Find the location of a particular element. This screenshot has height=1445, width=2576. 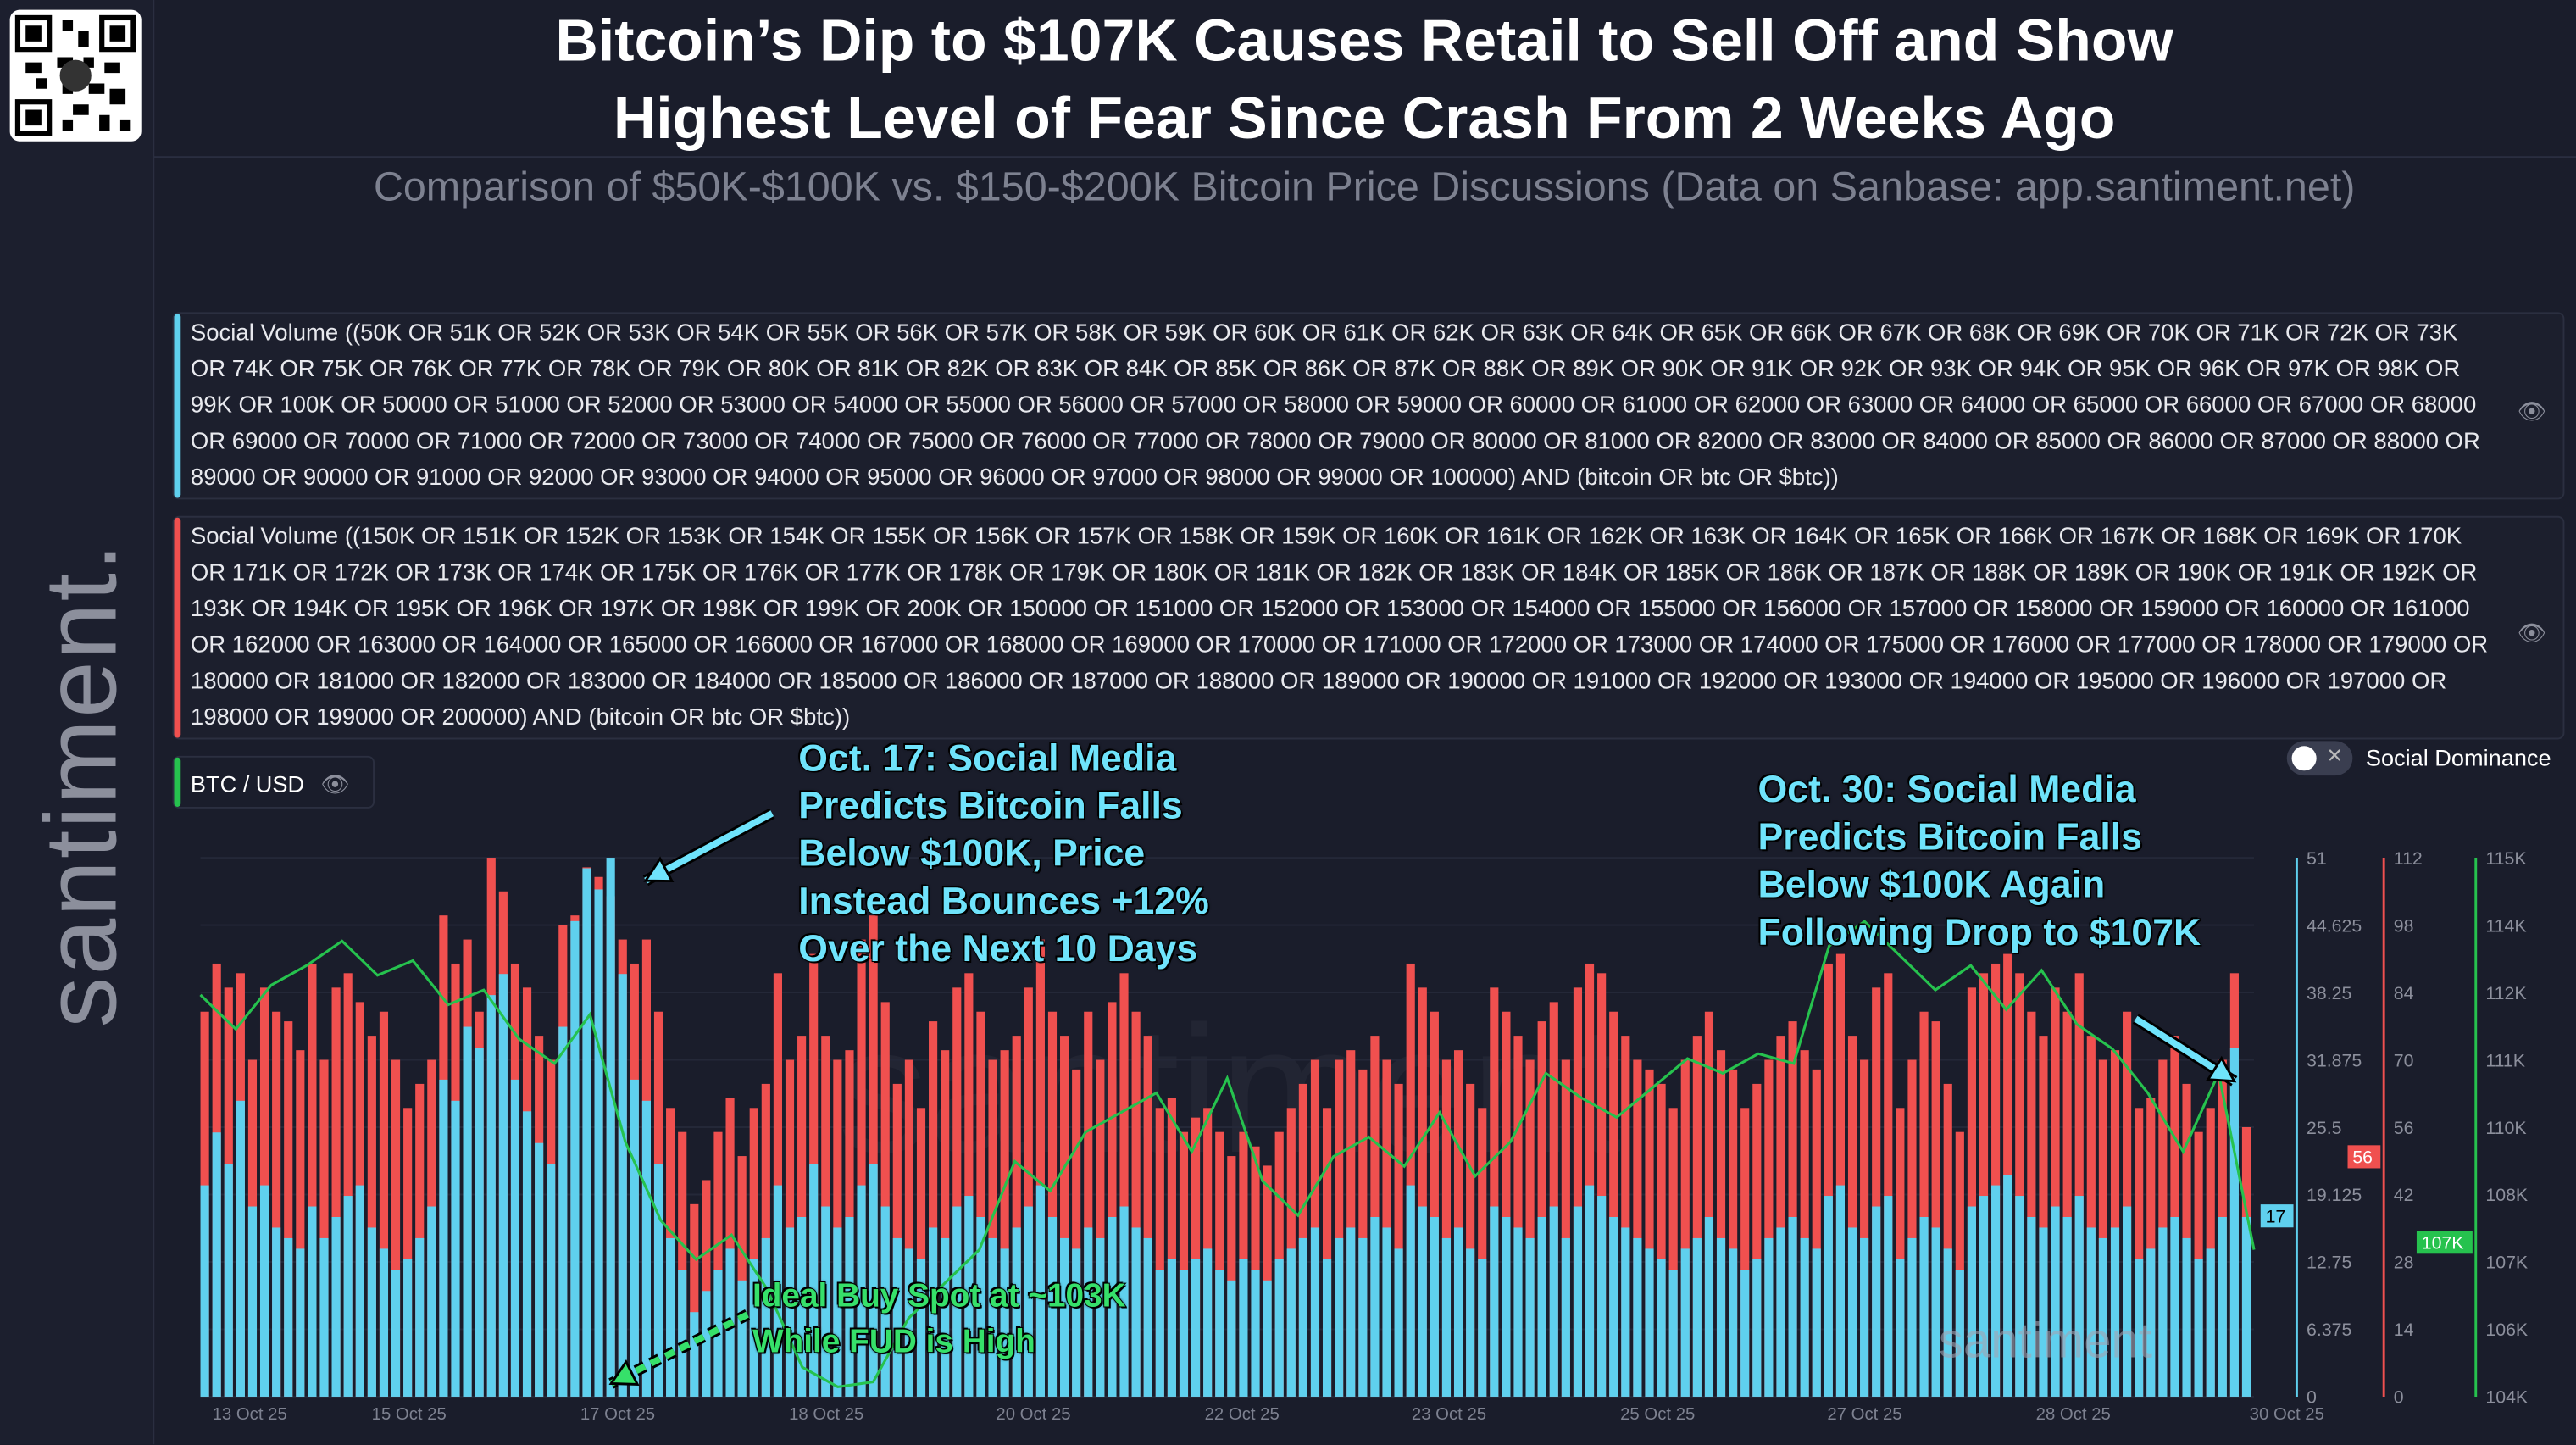

y-tick-label: 14 is located at coordinates (2404, 1330).